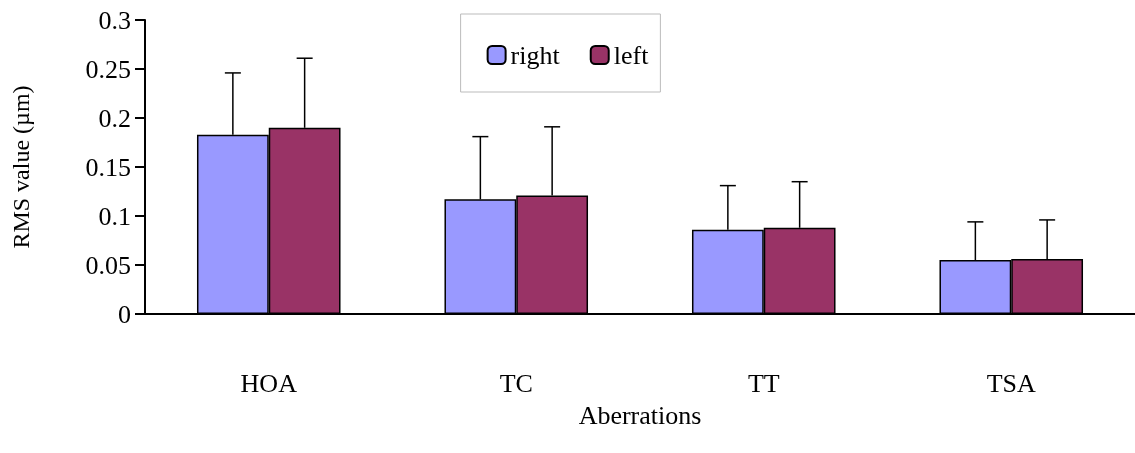 Image resolution: width=1135 pixels, height=453 pixels. Describe the element at coordinates (763, 383) in the screenshot. I see `x-tick-label: TT` at that location.